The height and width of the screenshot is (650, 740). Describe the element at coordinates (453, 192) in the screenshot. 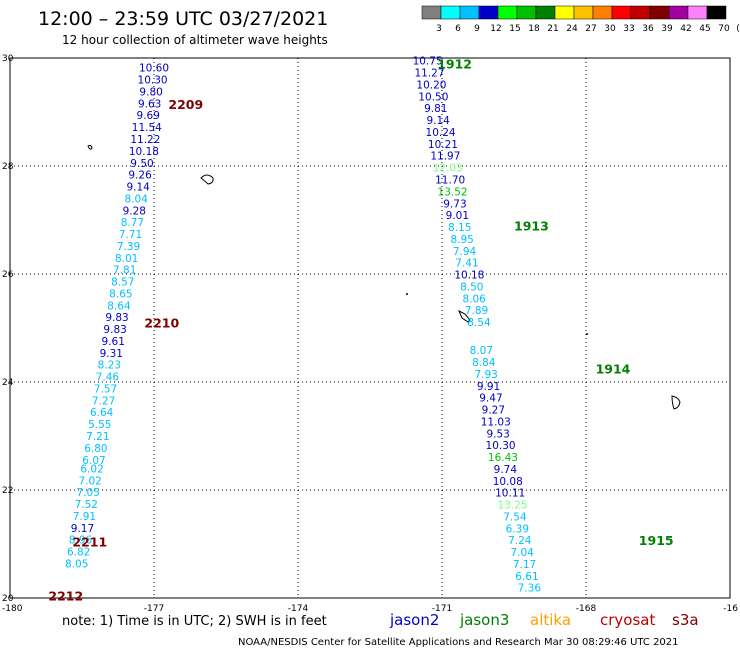

I see `wave-height-label: 13.52` at that location.